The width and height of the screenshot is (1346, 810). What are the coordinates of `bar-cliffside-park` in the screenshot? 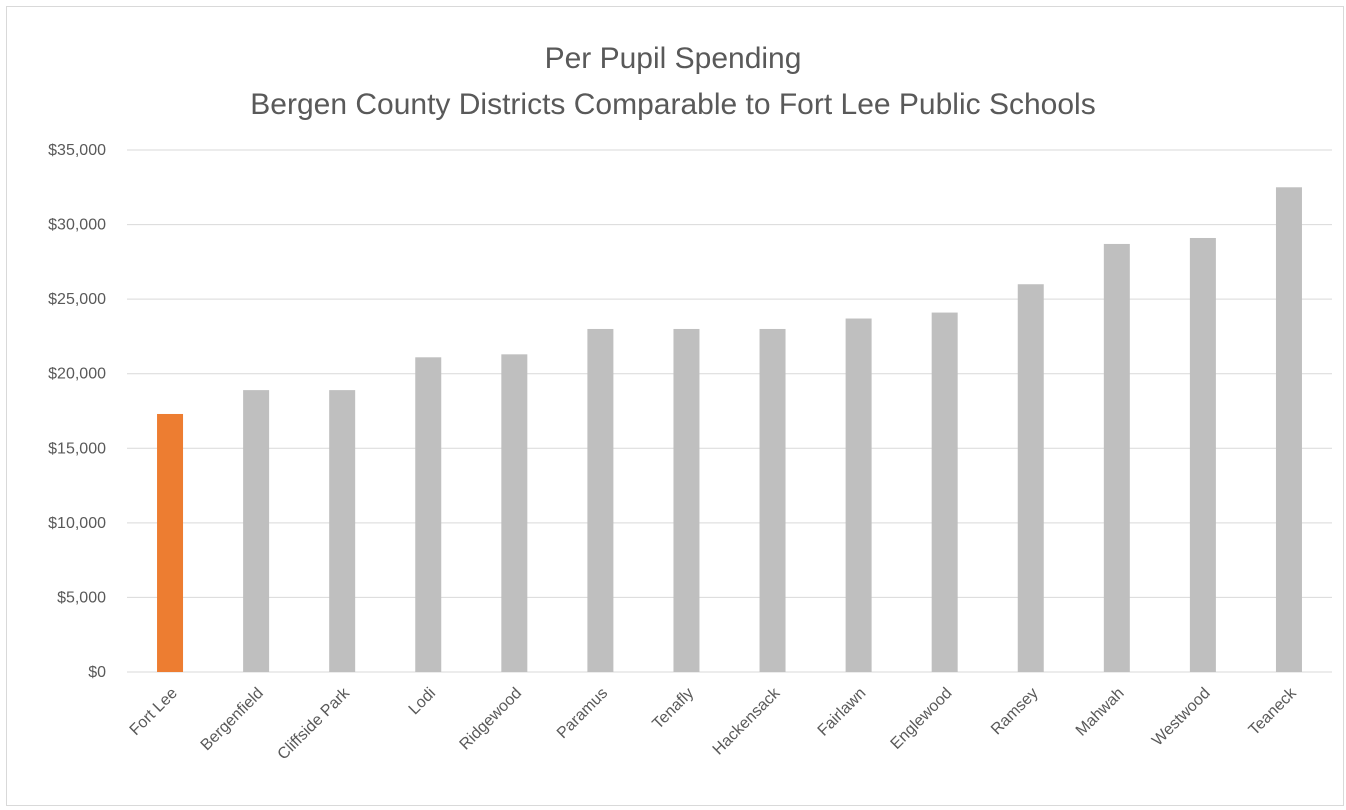 It's located at (342, 531).